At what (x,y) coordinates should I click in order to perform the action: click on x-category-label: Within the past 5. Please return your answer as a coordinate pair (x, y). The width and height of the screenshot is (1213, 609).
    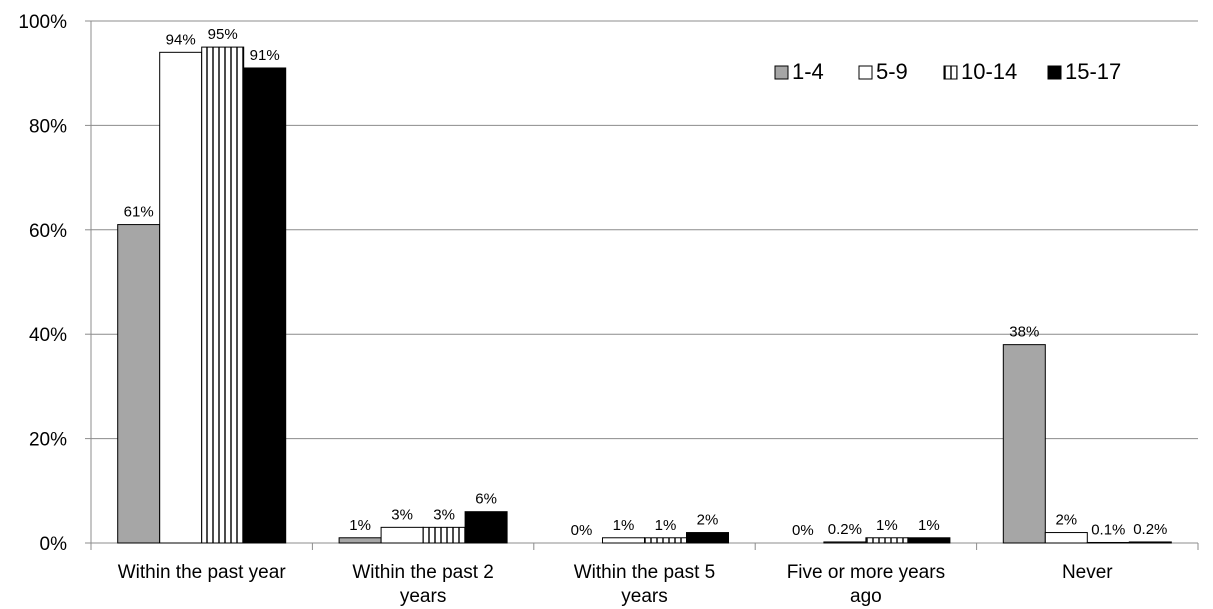
    Looking at the image, I should click on (645, 572).